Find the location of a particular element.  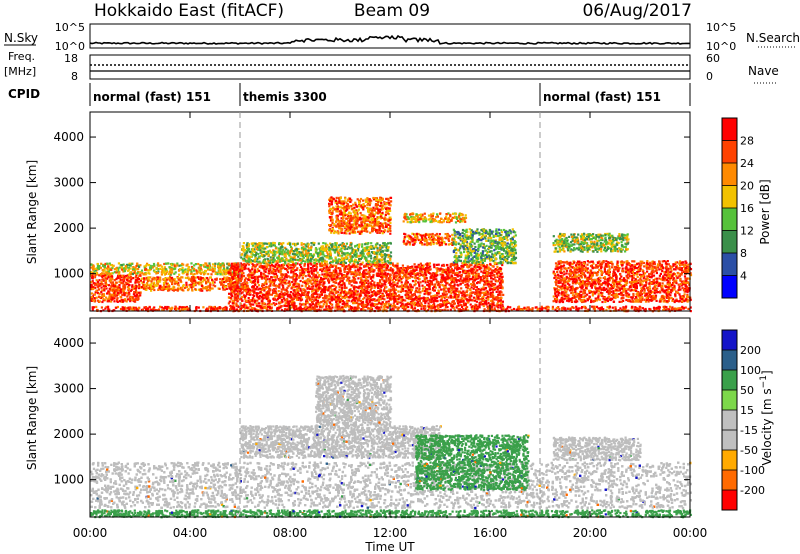

cpid-segment-label: themis 3300 is located at coordinates (285, 97).